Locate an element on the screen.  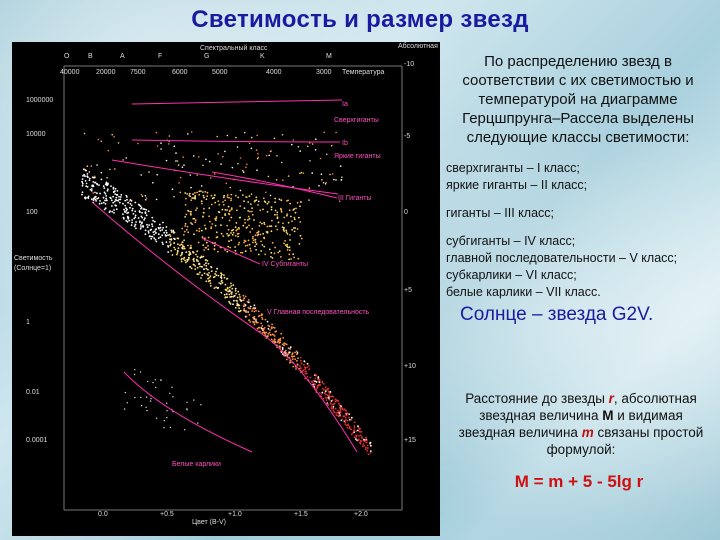
supergiants-label: Сверхгиганты is located at coordinates (356, 120).